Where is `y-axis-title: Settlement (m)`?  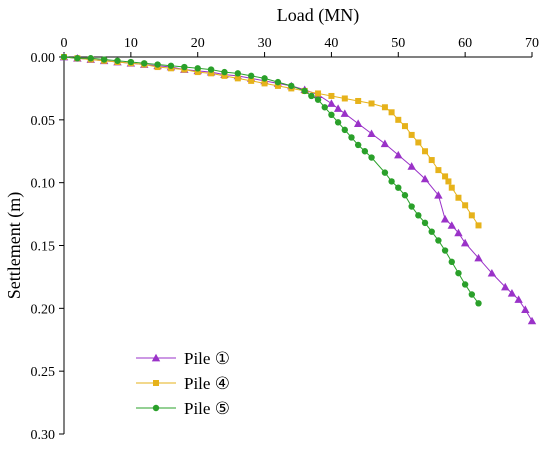
y-axis-title: Settlement (m) is located at coordinates (14, 245).